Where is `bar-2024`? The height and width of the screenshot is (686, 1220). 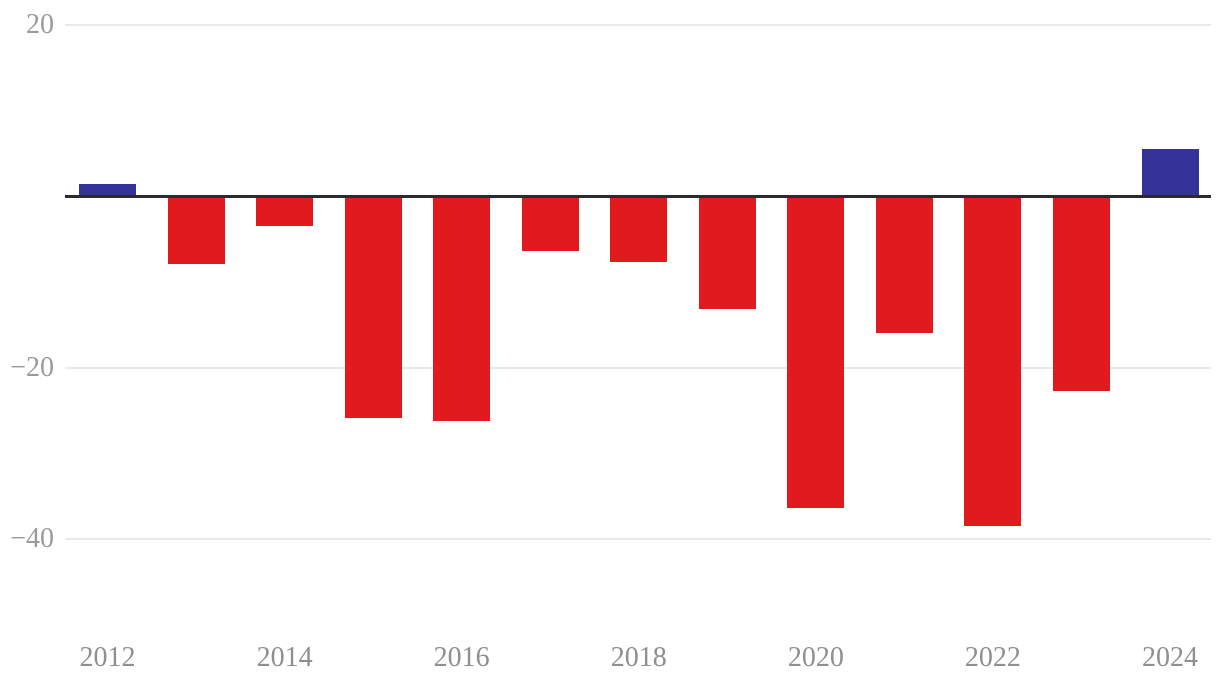 bar-2024 is located at coordinates (1170, 172).